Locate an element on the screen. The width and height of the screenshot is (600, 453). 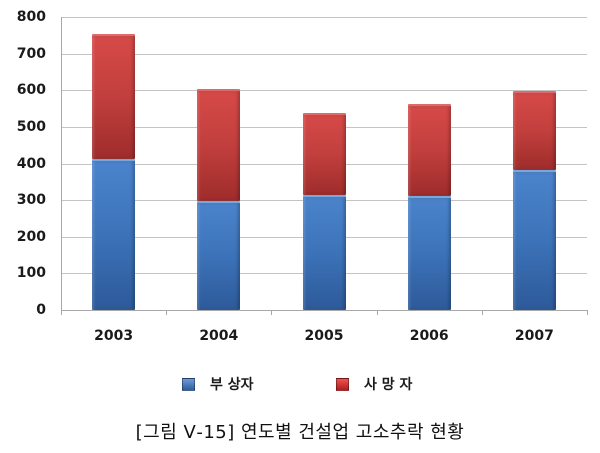
bar-2003 is located at coordinates (113, 155).